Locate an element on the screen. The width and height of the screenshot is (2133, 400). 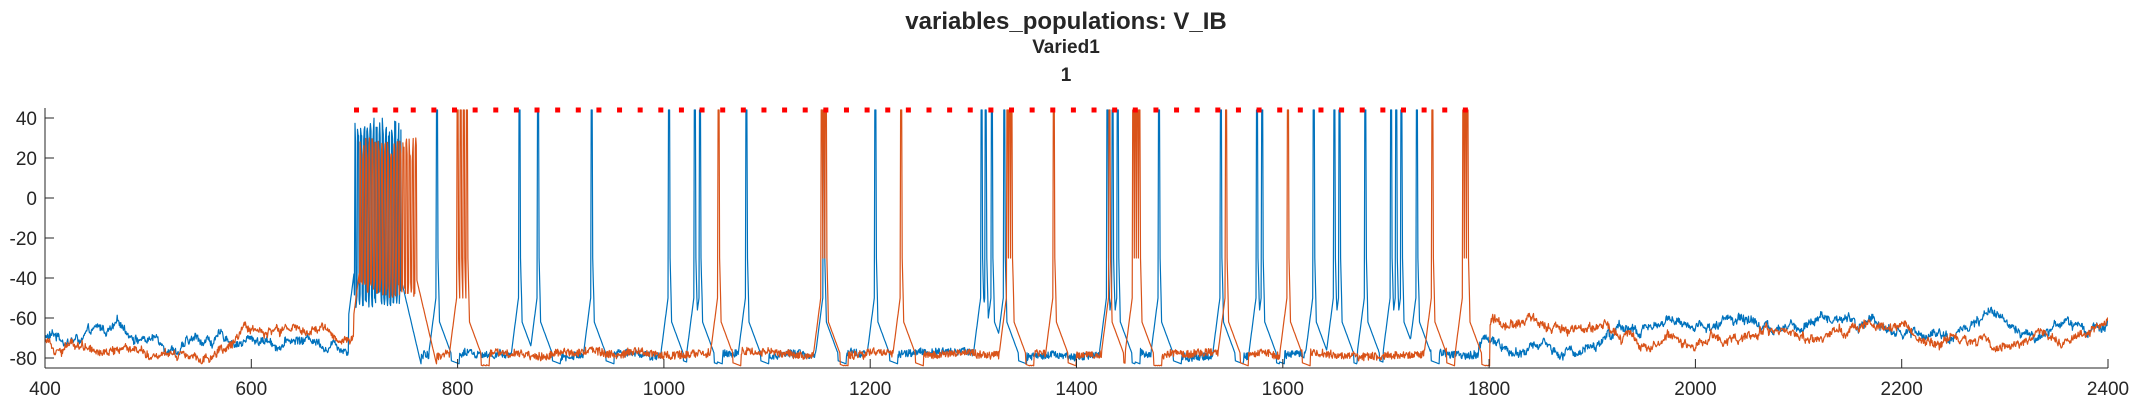
x-tick-label: 1000 is located at coordinates (664, 389).